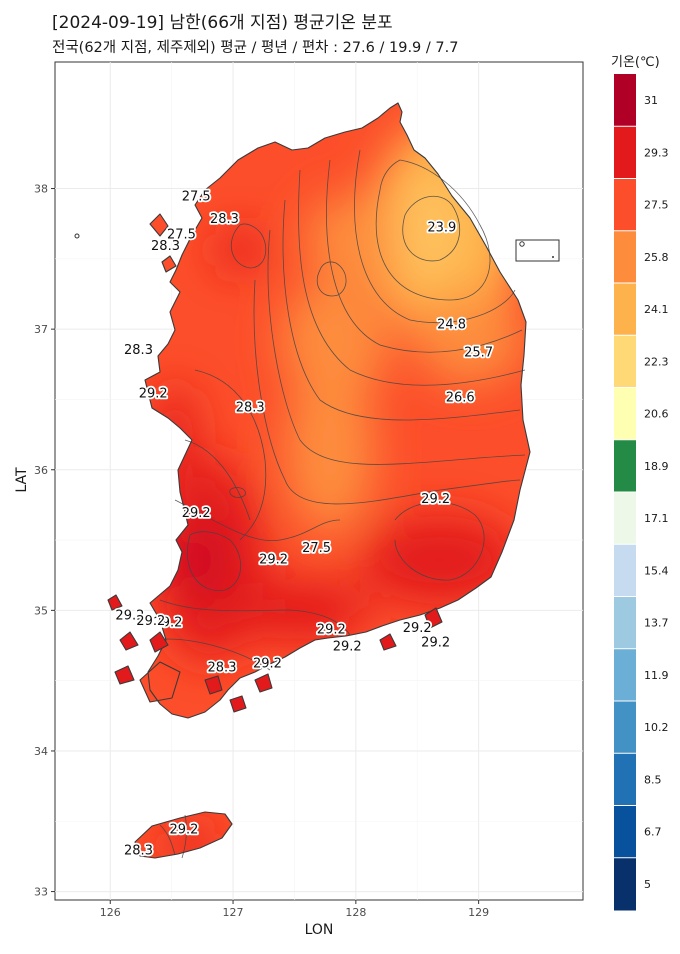 The image size is (680, 954). I want to click on legend-label: 31, so click(651, 100).